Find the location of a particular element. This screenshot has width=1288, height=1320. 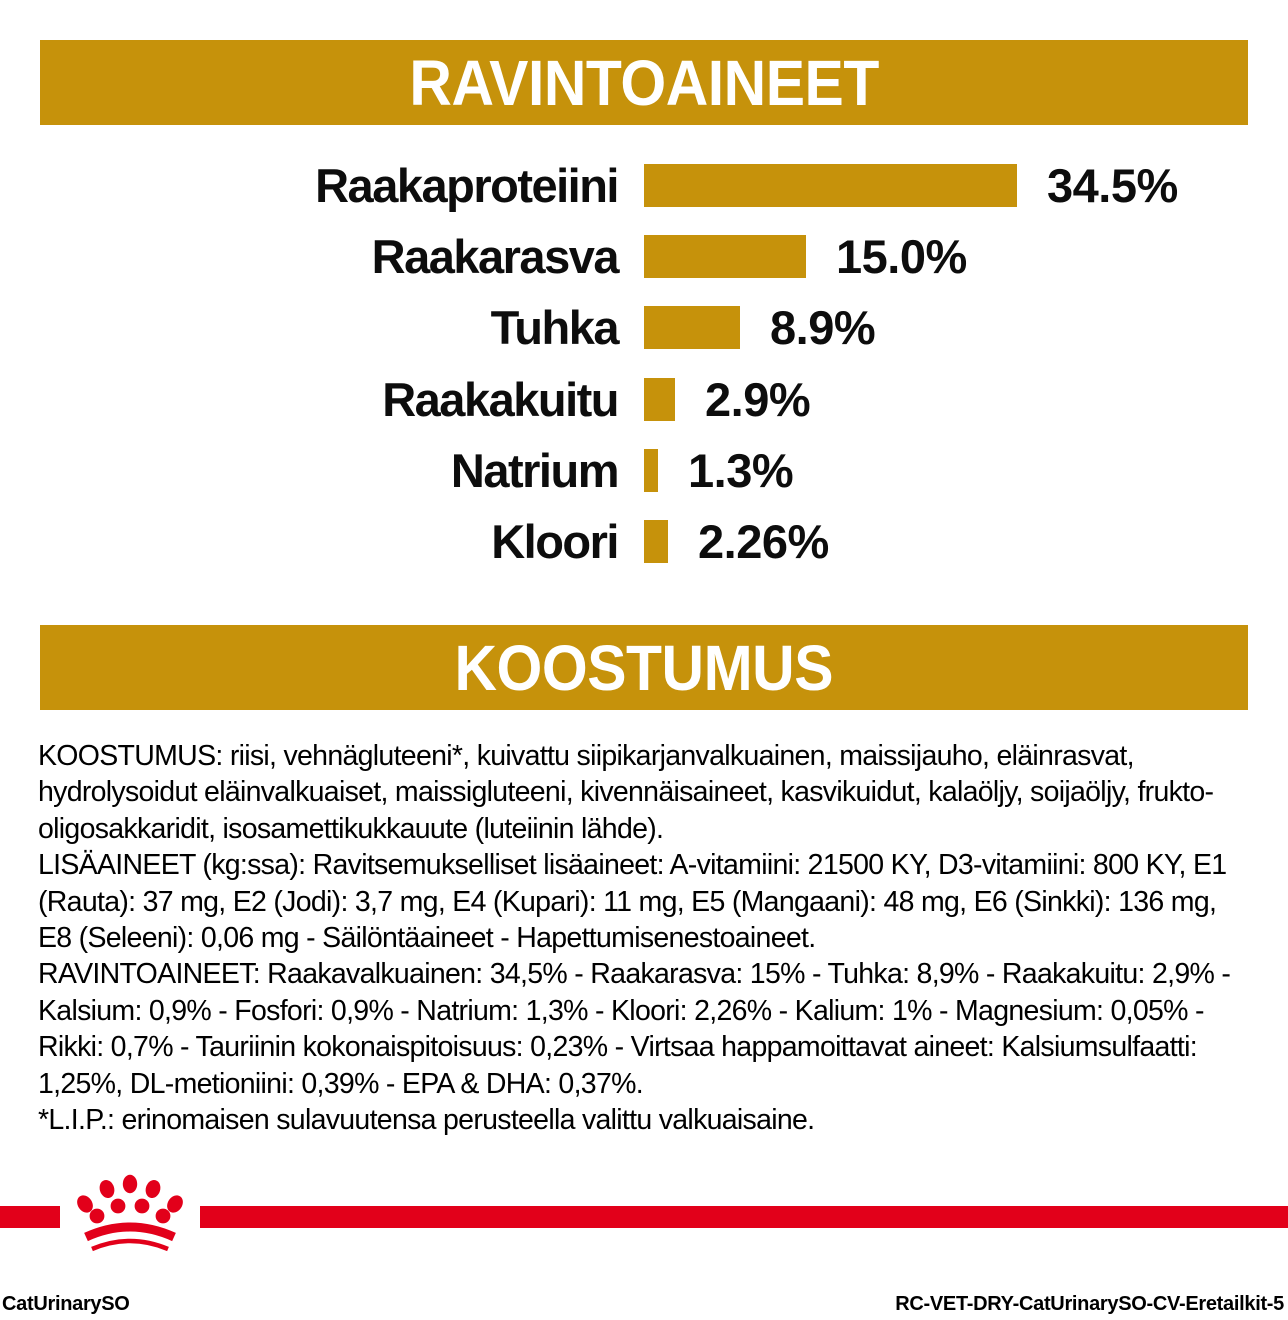

royal-canin-logo is located at coordinates (130, 1214).